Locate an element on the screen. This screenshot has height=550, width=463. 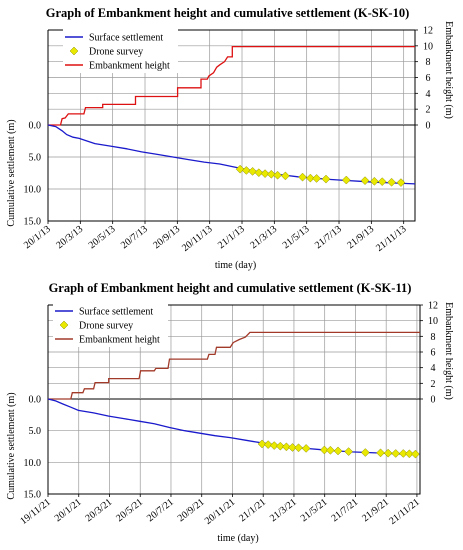
y-right-tick-label: 0 is located at coordinates (433, 400).